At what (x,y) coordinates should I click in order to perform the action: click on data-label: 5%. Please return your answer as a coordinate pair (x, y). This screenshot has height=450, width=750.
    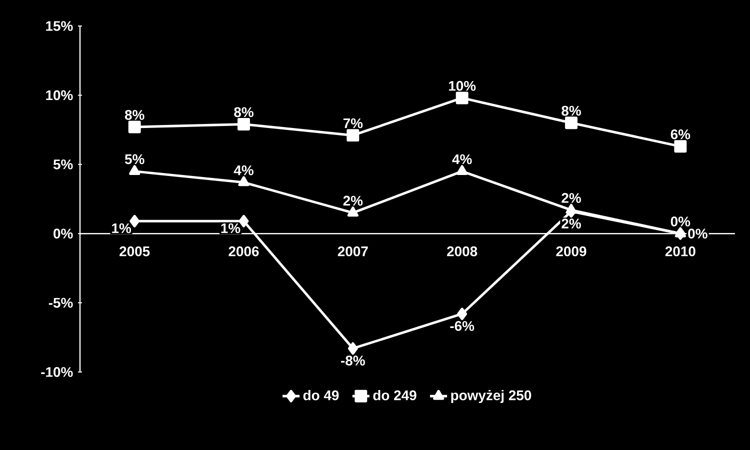
    Looking at the image, I should click on (134, 159).